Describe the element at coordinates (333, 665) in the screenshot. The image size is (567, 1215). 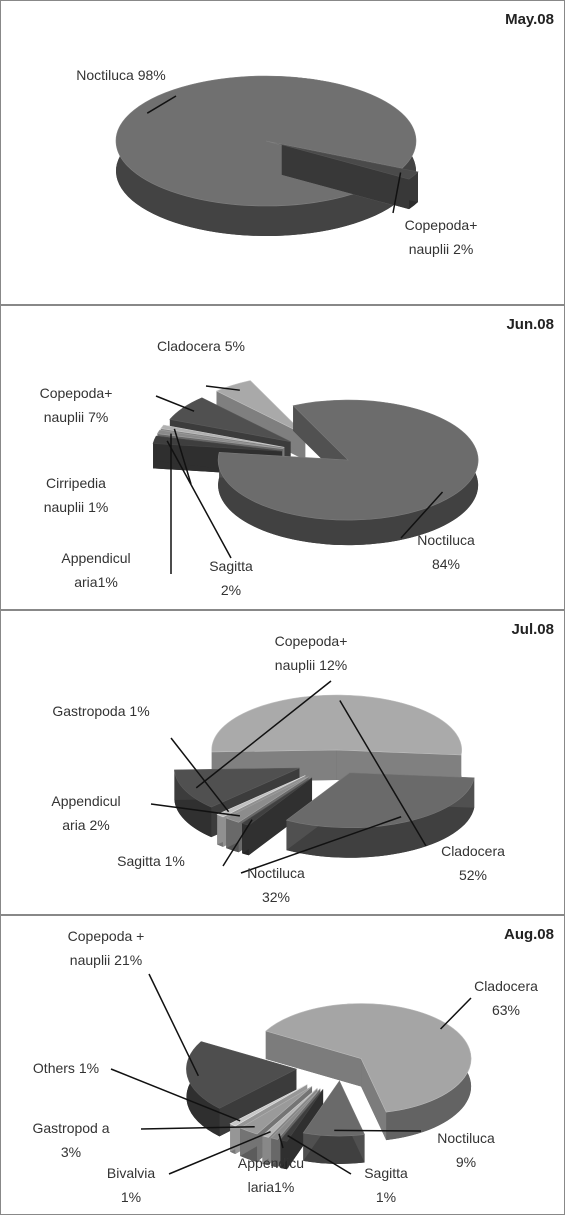
I see `value-label: 12%` at that location.